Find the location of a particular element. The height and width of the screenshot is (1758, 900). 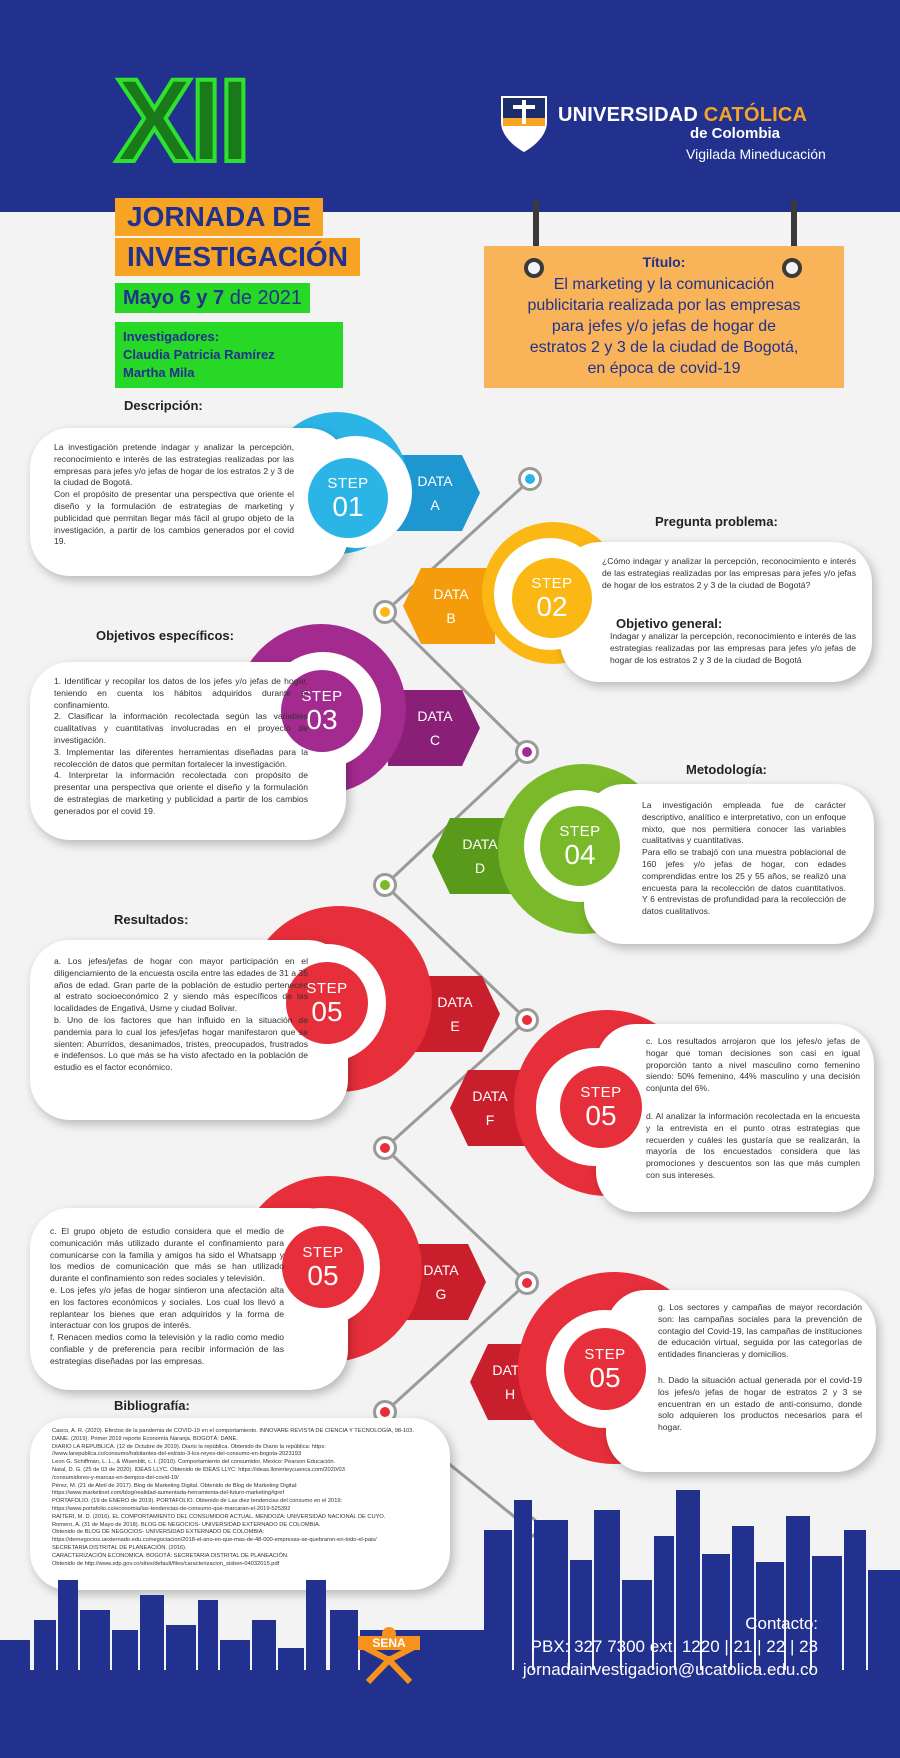

step-badge-05h: STEP 05 is located at coordinates (605, 1369).